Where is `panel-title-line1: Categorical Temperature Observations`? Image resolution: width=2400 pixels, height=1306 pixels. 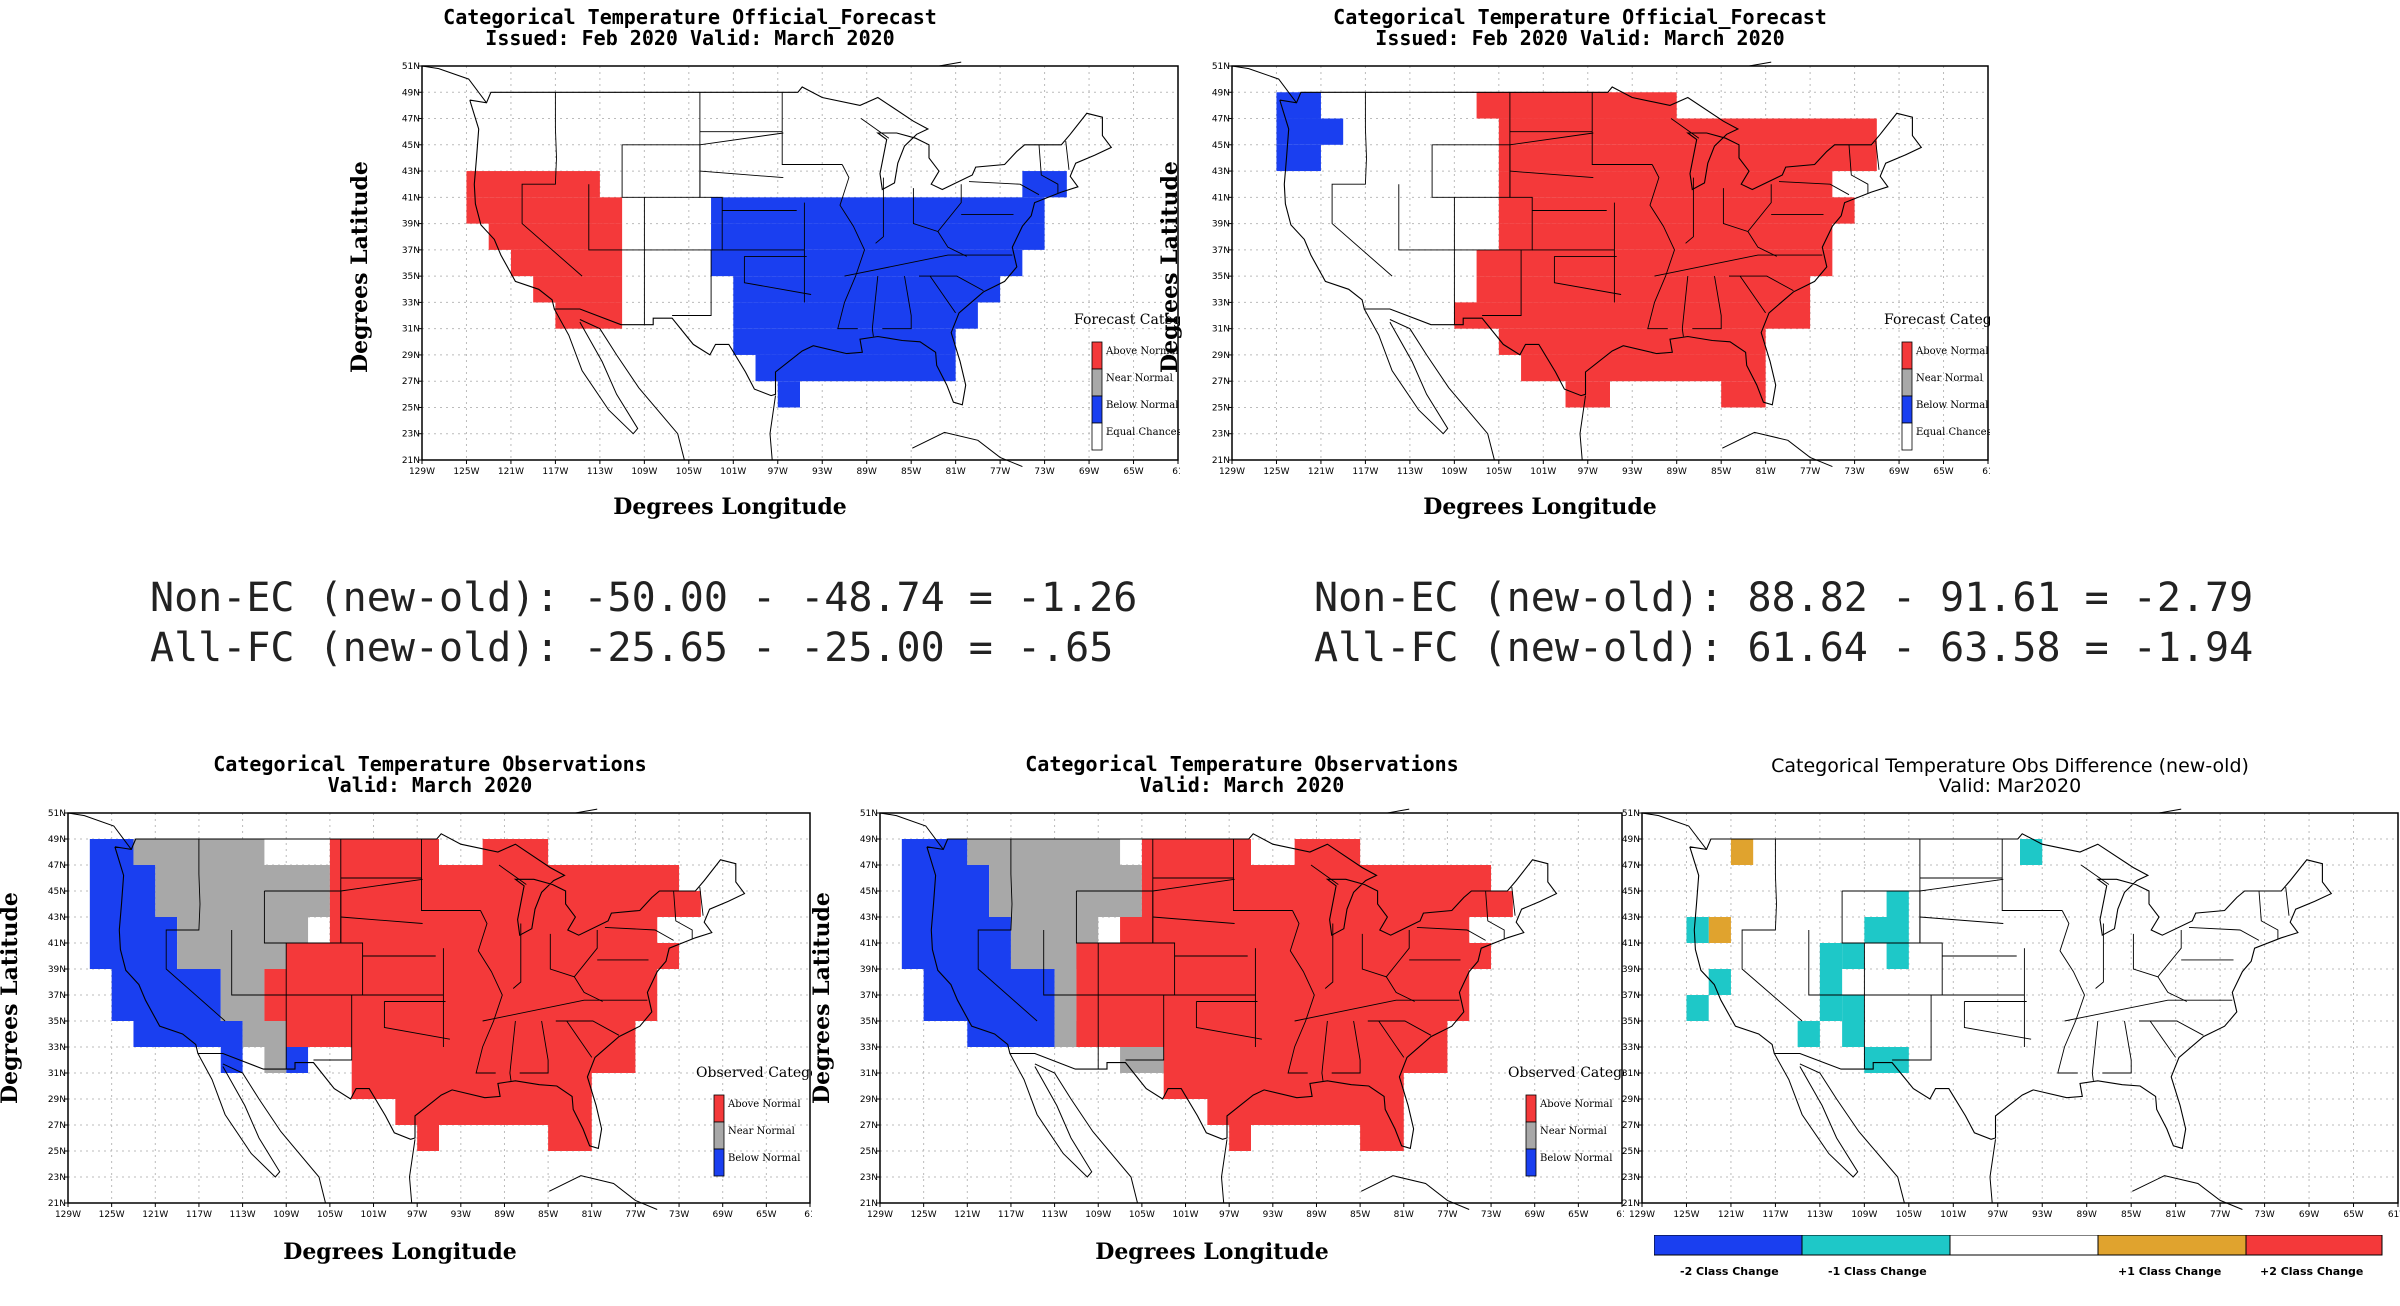
panel-title-line1: Categorical Temperature Observations is located at coordinates (430, 764).